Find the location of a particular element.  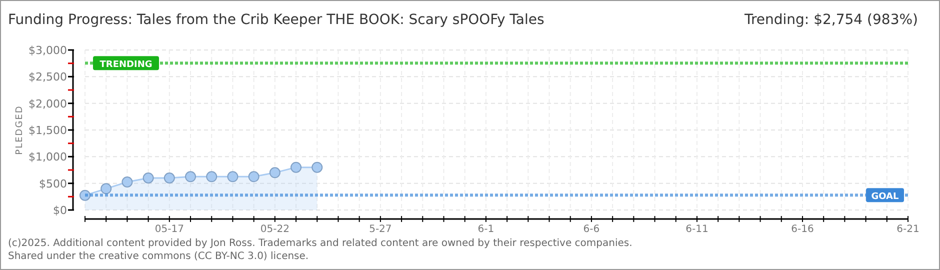

chart-title: Funding Progress: Tales from the Crib Keeper THE BOOK: Scary sPOOFy Tales is located at coordinates (276, 20).